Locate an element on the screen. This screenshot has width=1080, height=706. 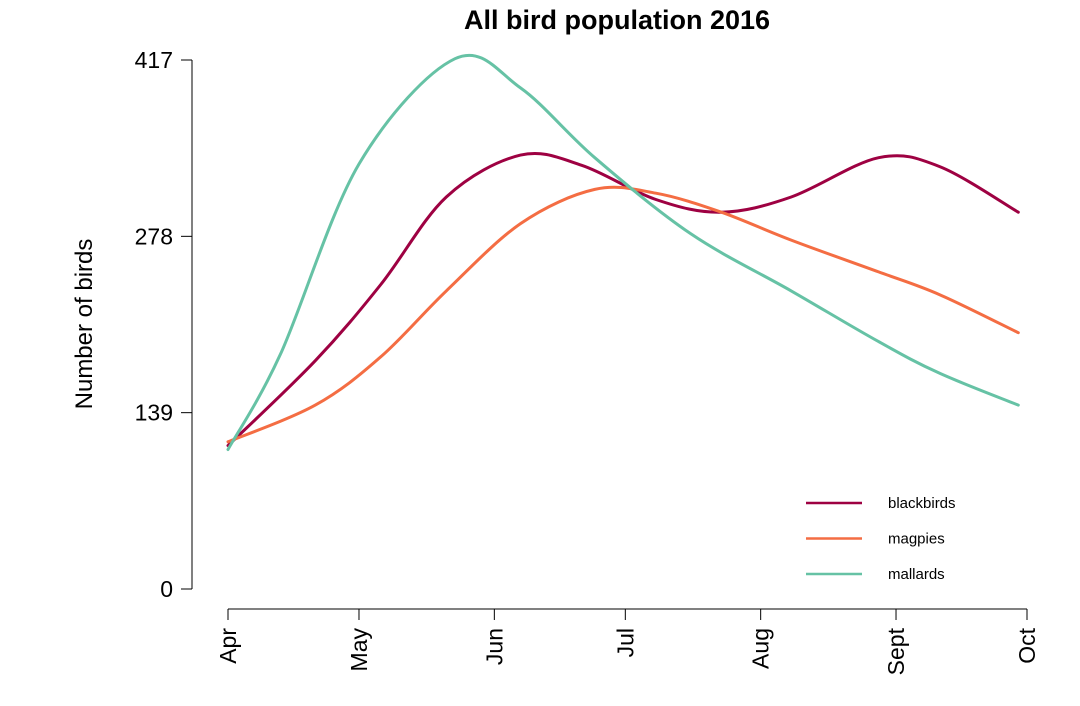
legend-label-magpies: magpies is located at coordinates (916, 539).